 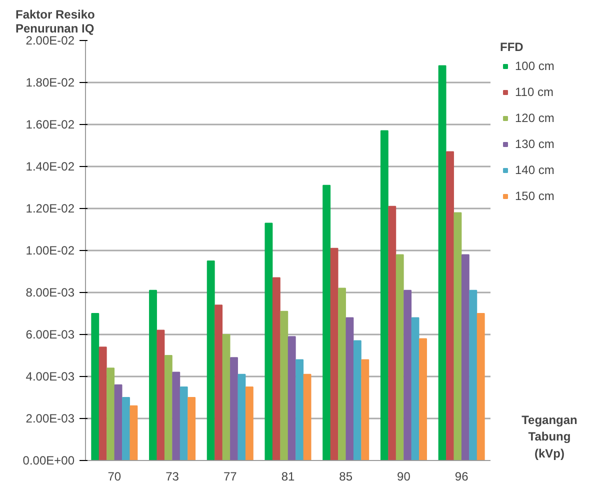 What do you see at coordinates (534, 118) in the screenshot?
I see `legend-label: 120 cm` at bounding box center [534, 118].